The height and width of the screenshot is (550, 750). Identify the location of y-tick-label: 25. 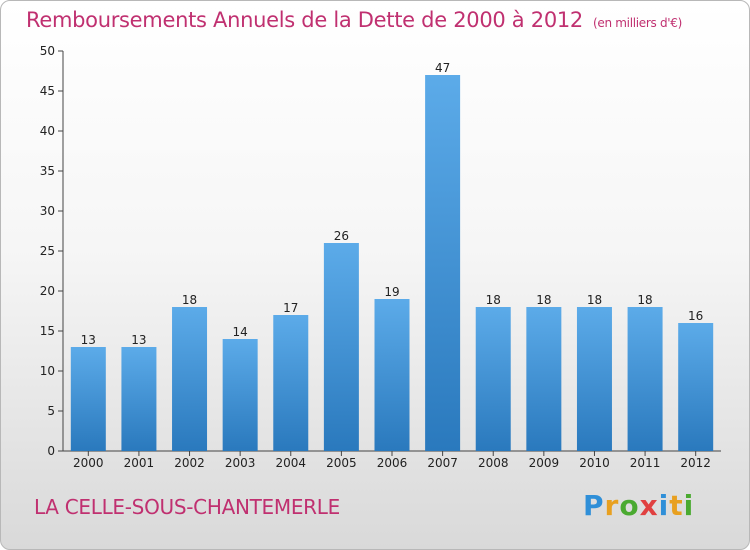
(47, 251).